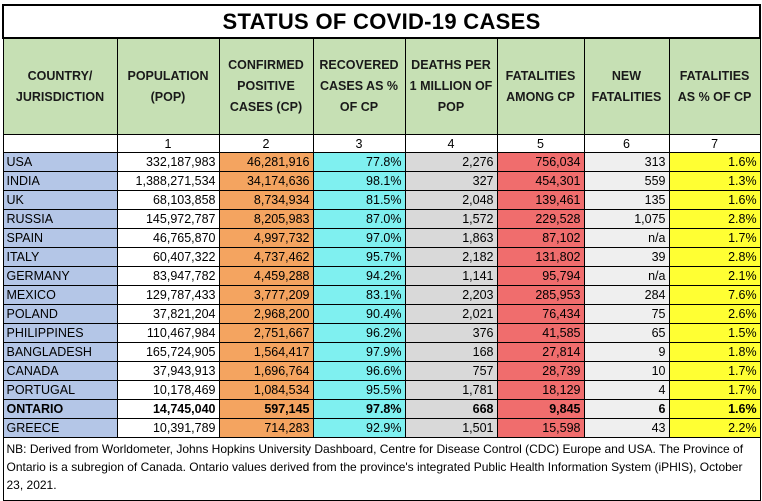 The height and width of the screenshot is (501, 762). Describe the element at coordinates (266, 371) in the screenshot. I see `confirmed-cell: 1,696,764` at that location.